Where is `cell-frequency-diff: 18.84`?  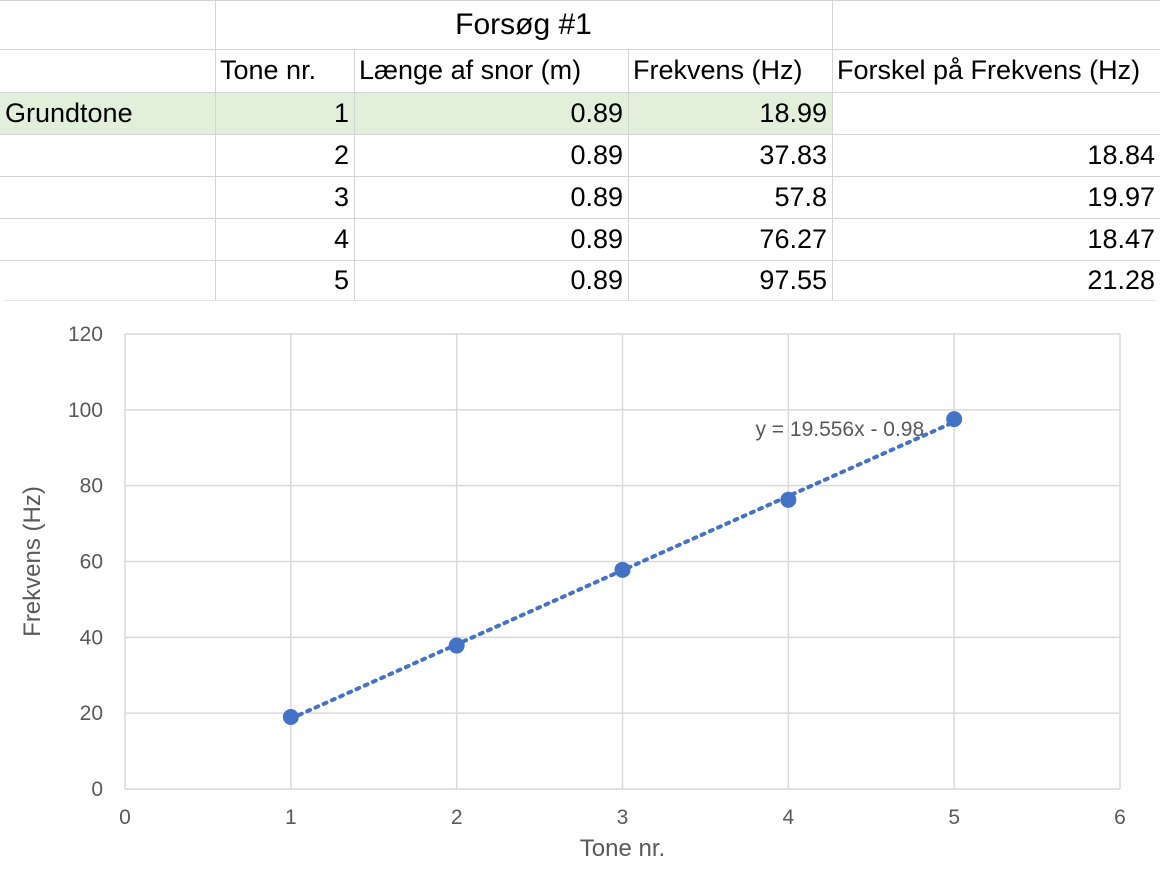
cell-frequency-diff: 18.84 is located at coordinates (1121, 154).